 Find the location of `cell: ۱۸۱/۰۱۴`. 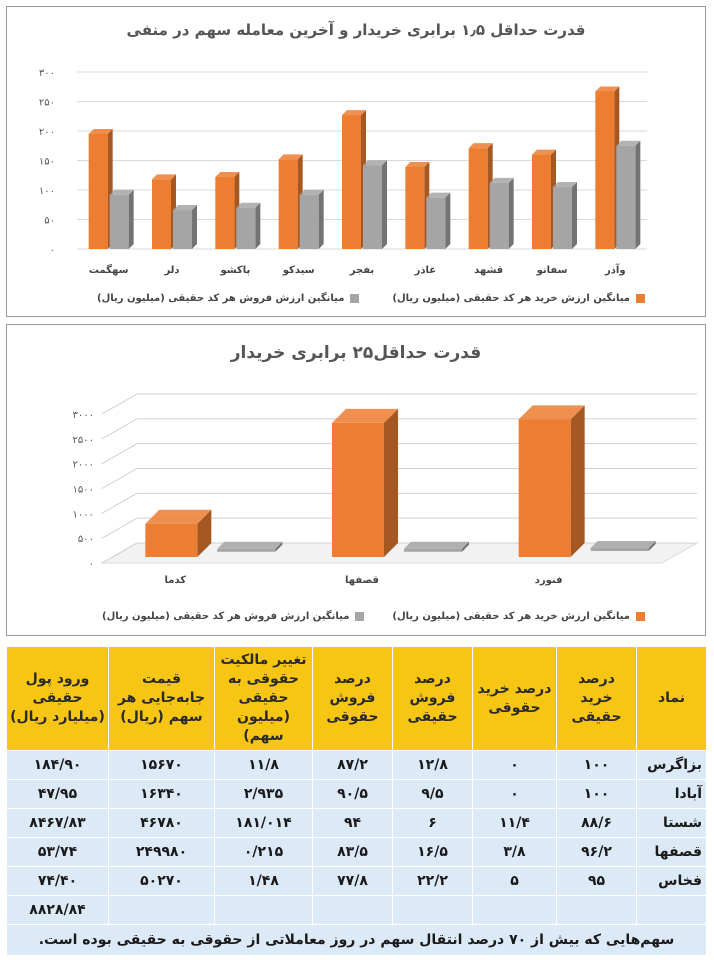

cell: ۱۸۱/۰۱۴ is located at coordinates (263, 823).